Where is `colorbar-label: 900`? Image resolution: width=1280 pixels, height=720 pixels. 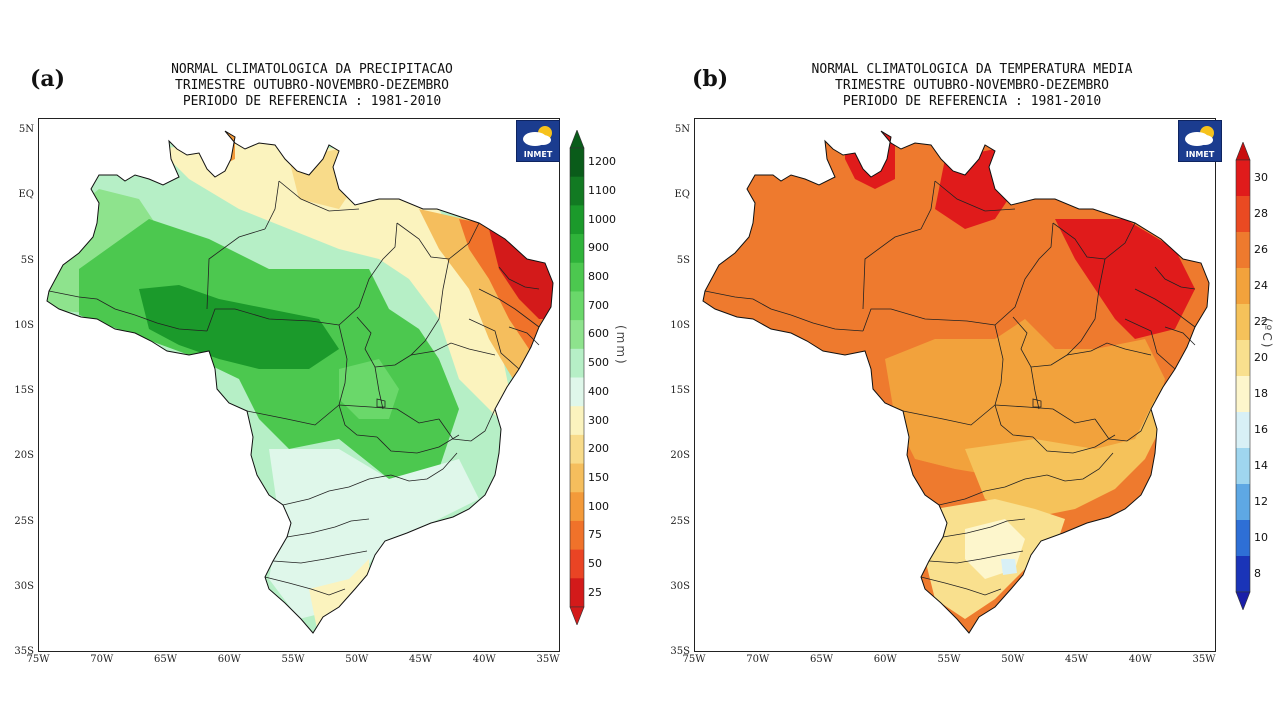
colorbar-label: 900 is located at coordinates (598, 248).